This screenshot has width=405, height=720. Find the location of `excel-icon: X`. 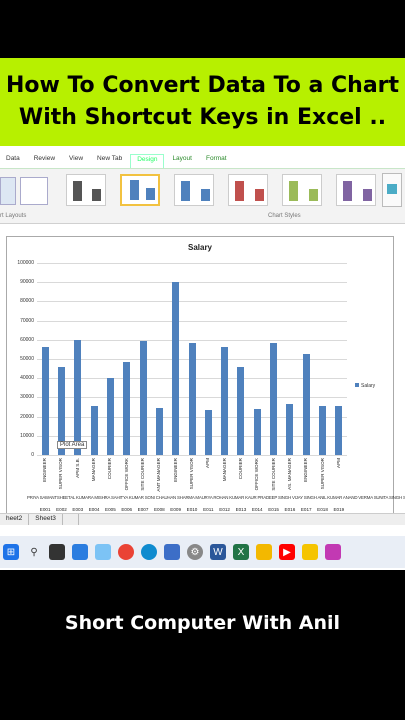

excel-icon: X is located at coordinates (241, 552).